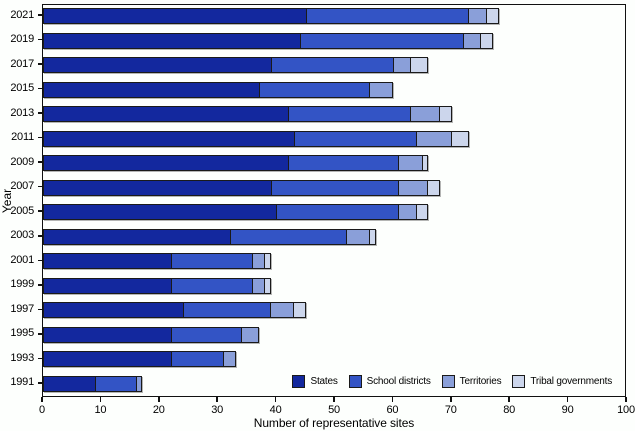 The height and width of the screenshot is (431, 635). I want to click on bar-segment-territories-2021, so click(477, 16).